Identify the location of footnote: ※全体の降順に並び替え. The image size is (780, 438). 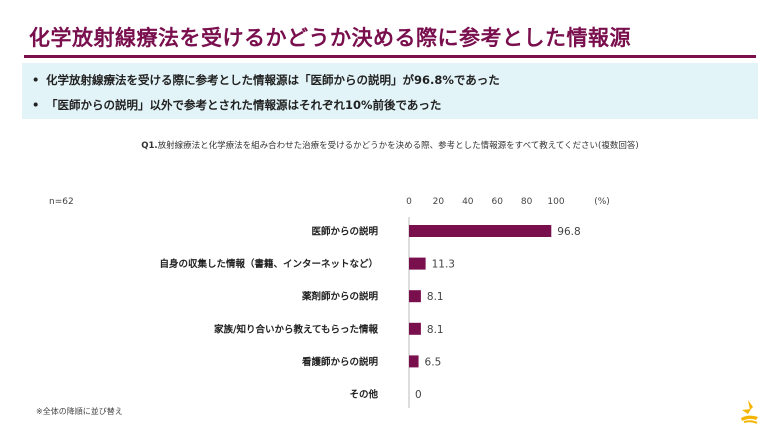
(79, 411).